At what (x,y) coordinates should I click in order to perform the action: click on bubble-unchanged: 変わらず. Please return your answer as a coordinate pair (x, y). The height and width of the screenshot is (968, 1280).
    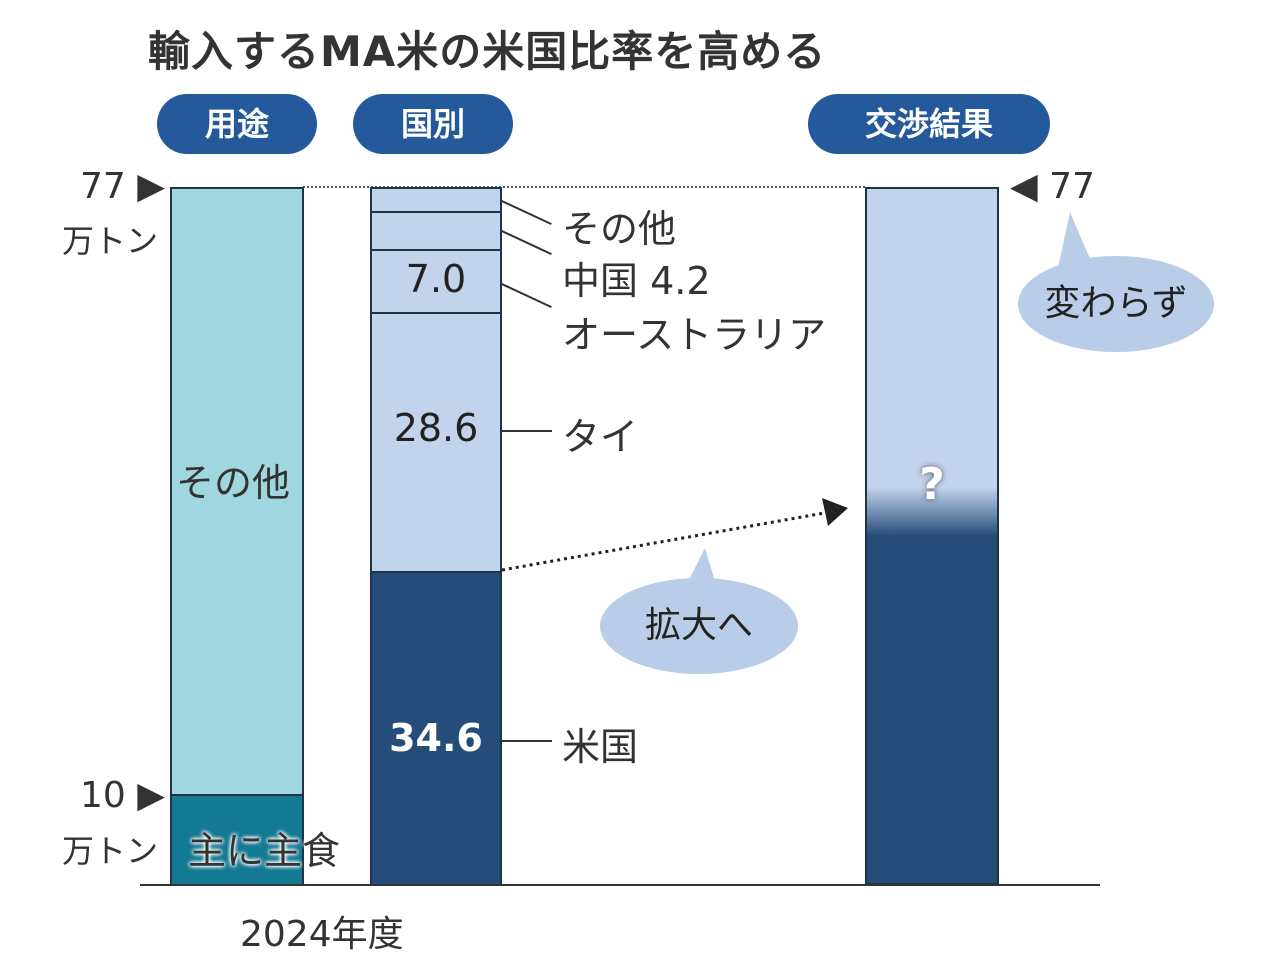
    Looking at the image, I should click on (1116, 304).